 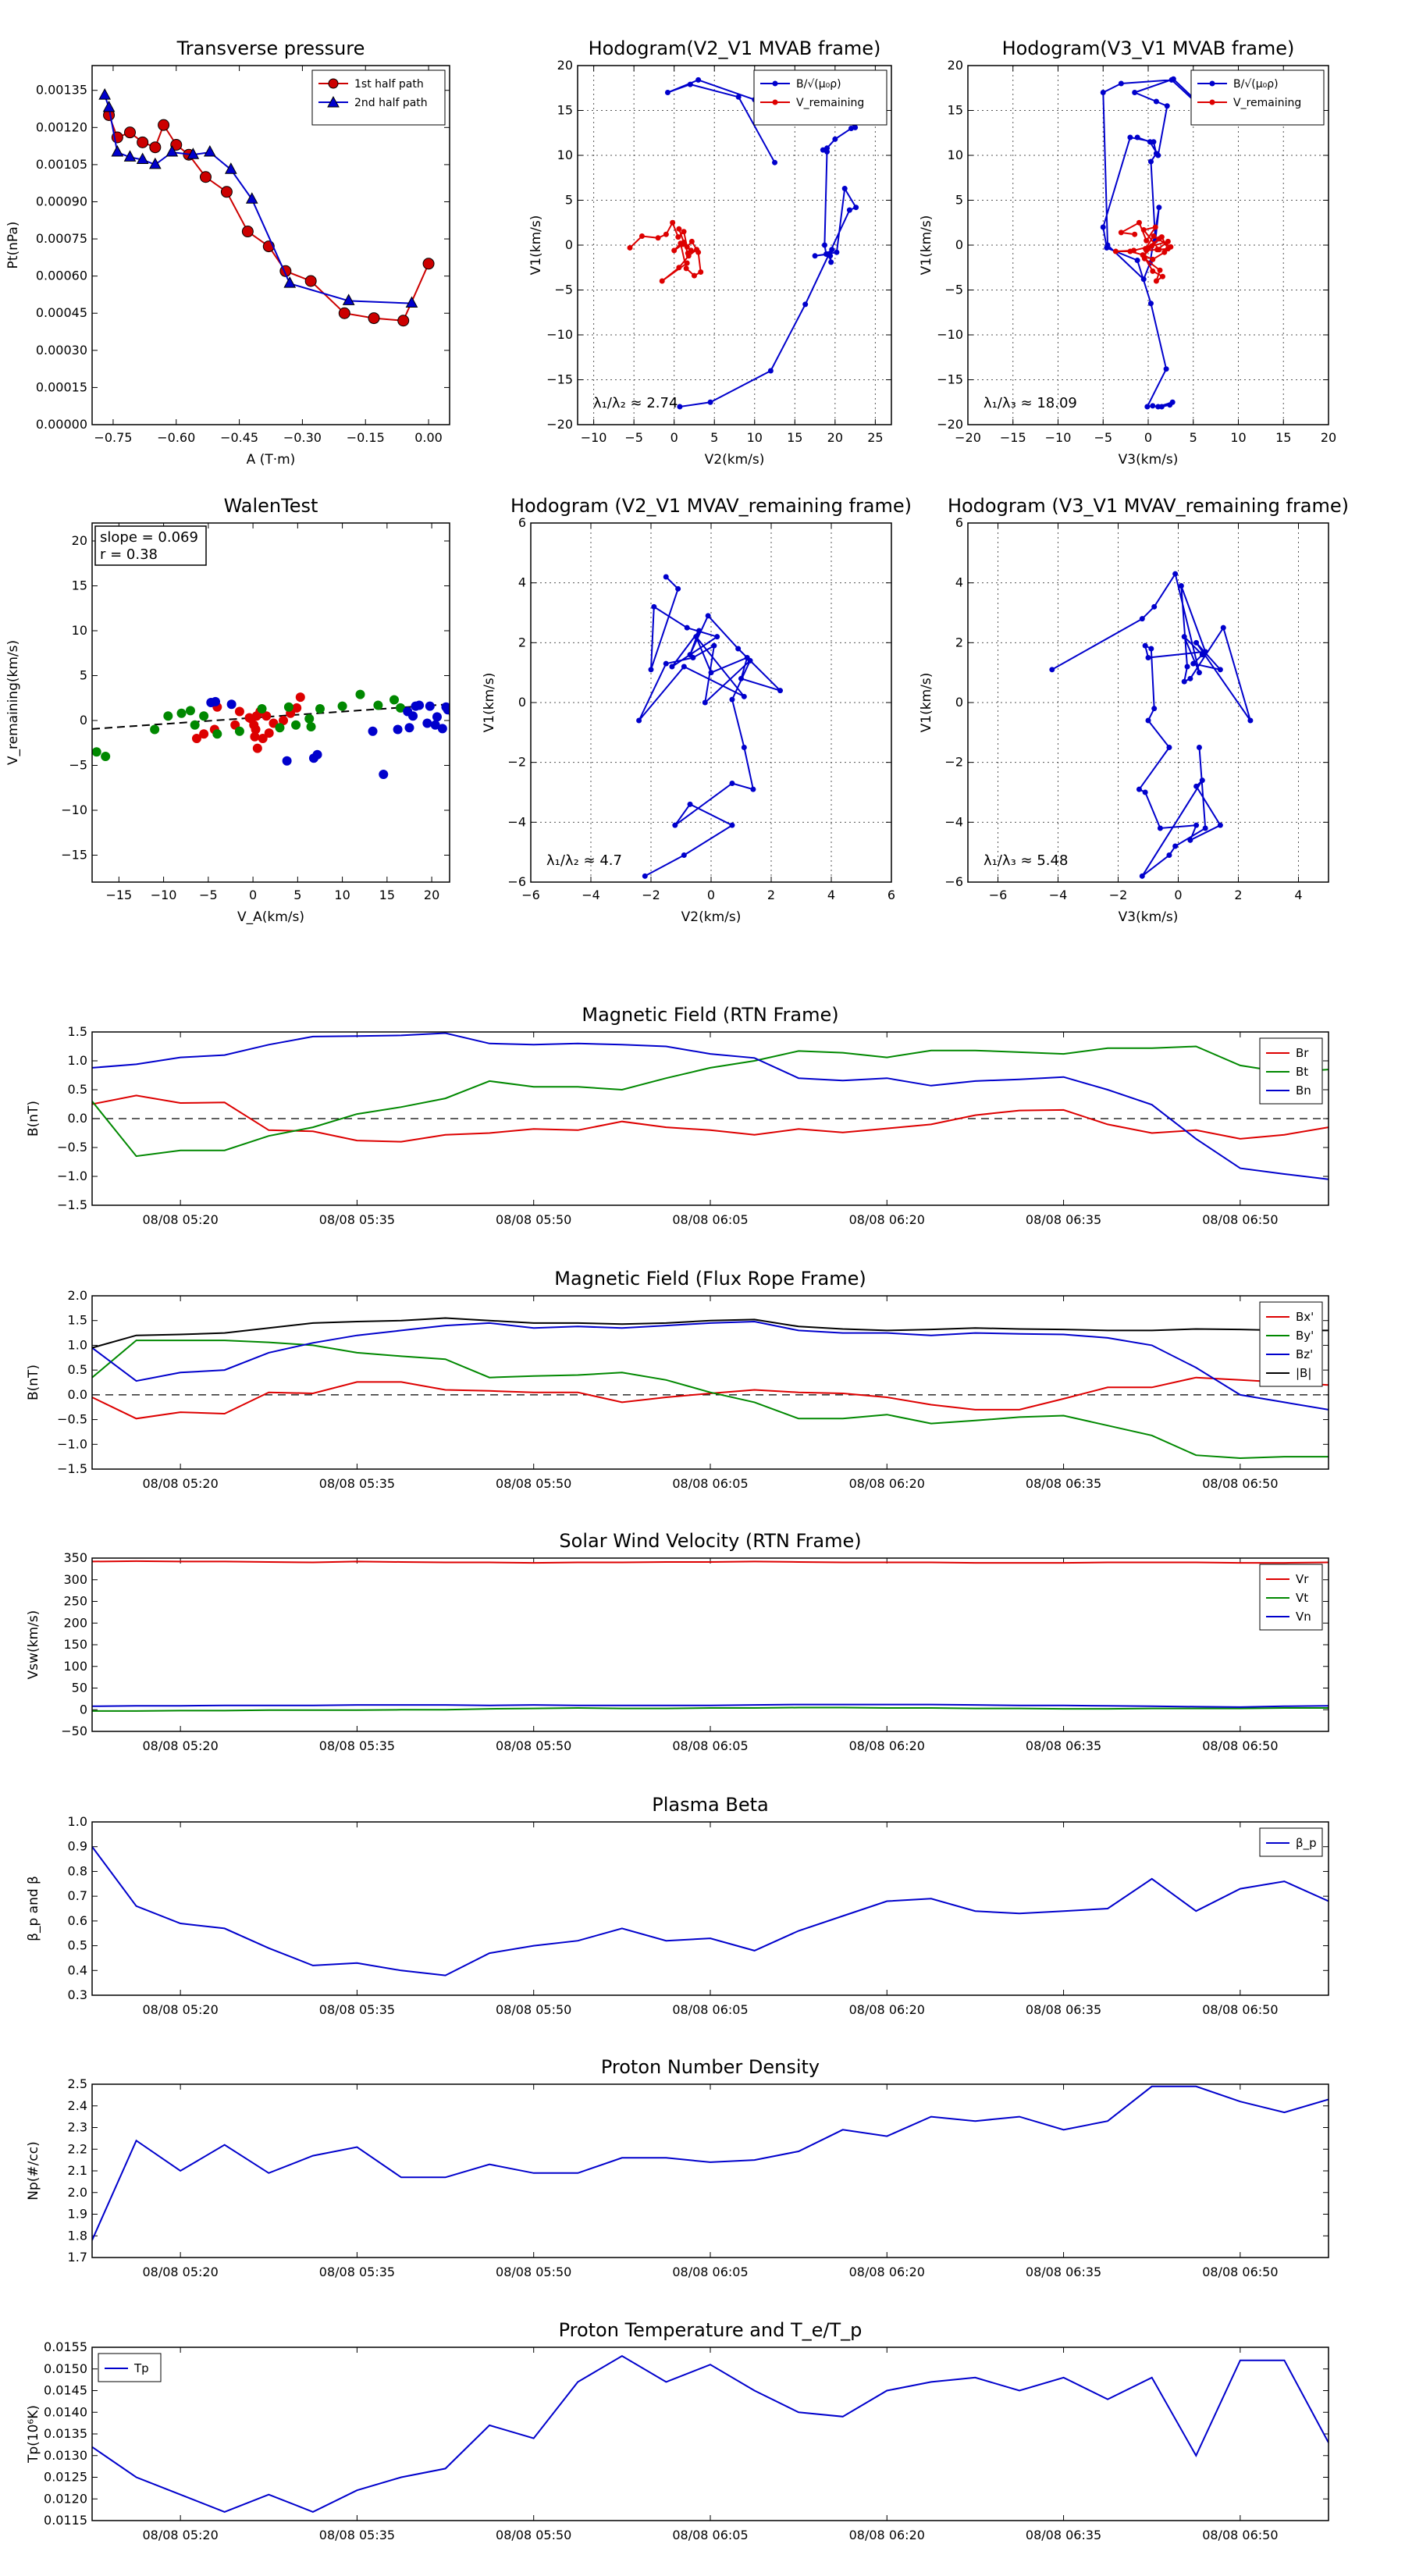 What do you see at coordinates (1304, 1354) in the screenshot?
I see `legend-label: Bz'` at bounding box center [1304, 1354].